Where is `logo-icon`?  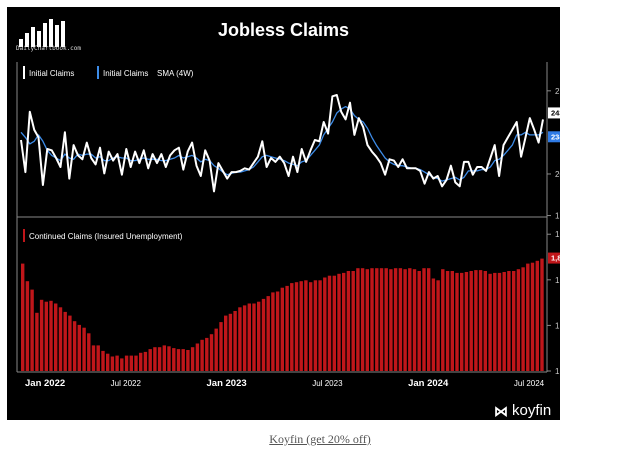
logo-icon is located at coordinates (42, 33).